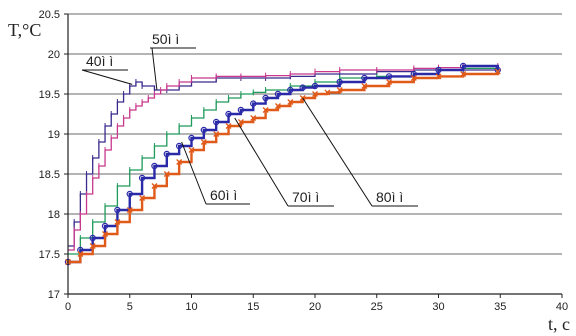 Image resolution: width=576 pixels, height=336 pixels. What do you see at coordinates (54, 135) in the screenshot?
I see `y-tick-label: 19` at bounding box center [54, 135].